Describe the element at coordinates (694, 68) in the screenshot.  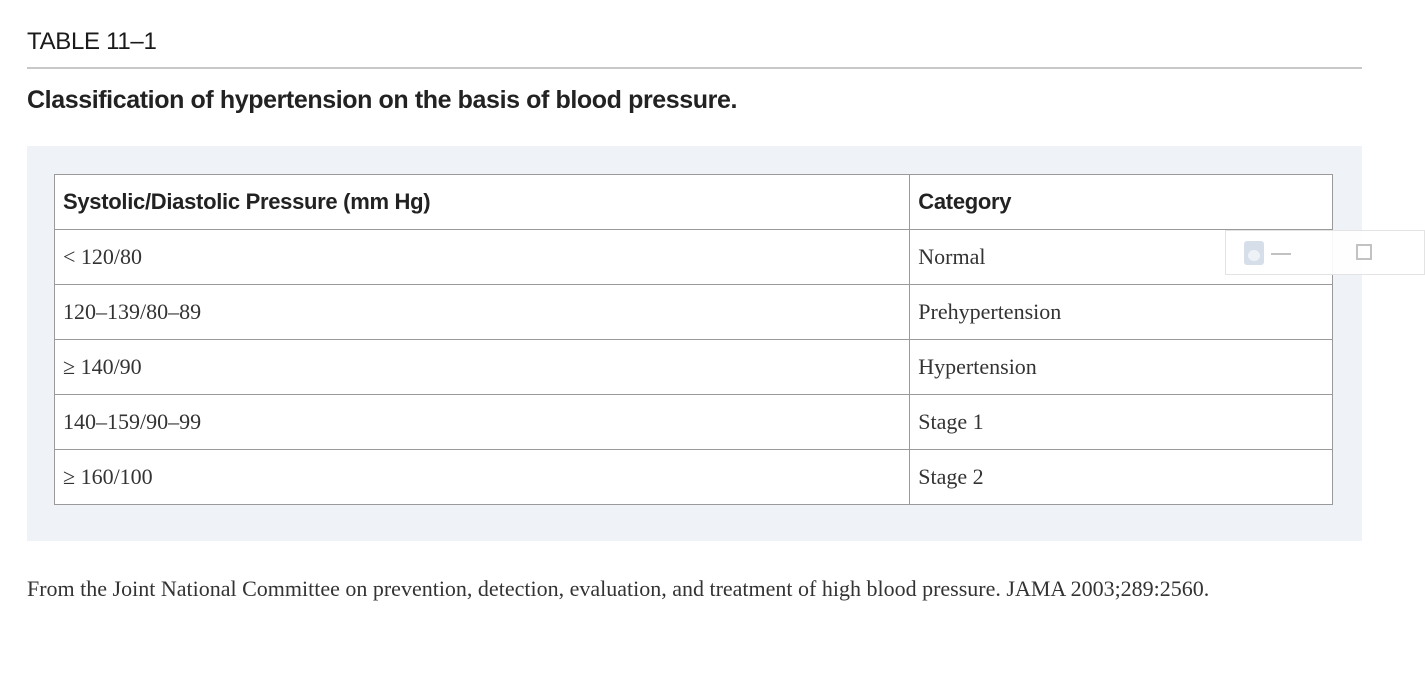
I see `divider` at that location.